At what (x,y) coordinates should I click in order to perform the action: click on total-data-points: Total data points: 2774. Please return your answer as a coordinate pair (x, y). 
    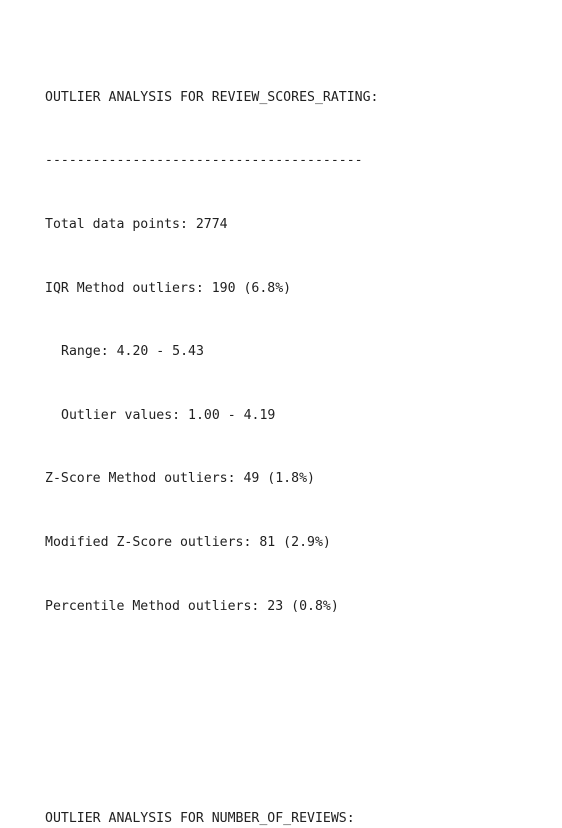
    Looking at the image, I should click on (136, 224).